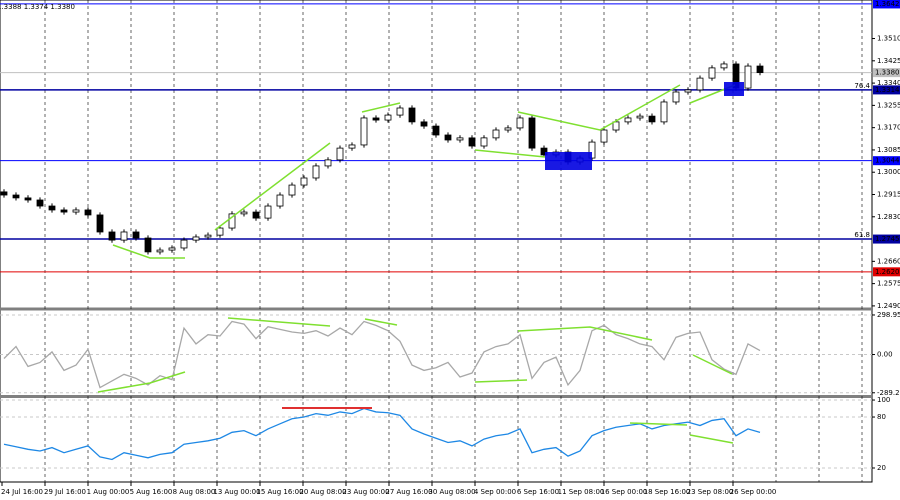  What do you see at coordinates (194, 492) in the screenshot?
I see `x-tick-label: 8 Aug 08:00` at bounding box center [194, 492].